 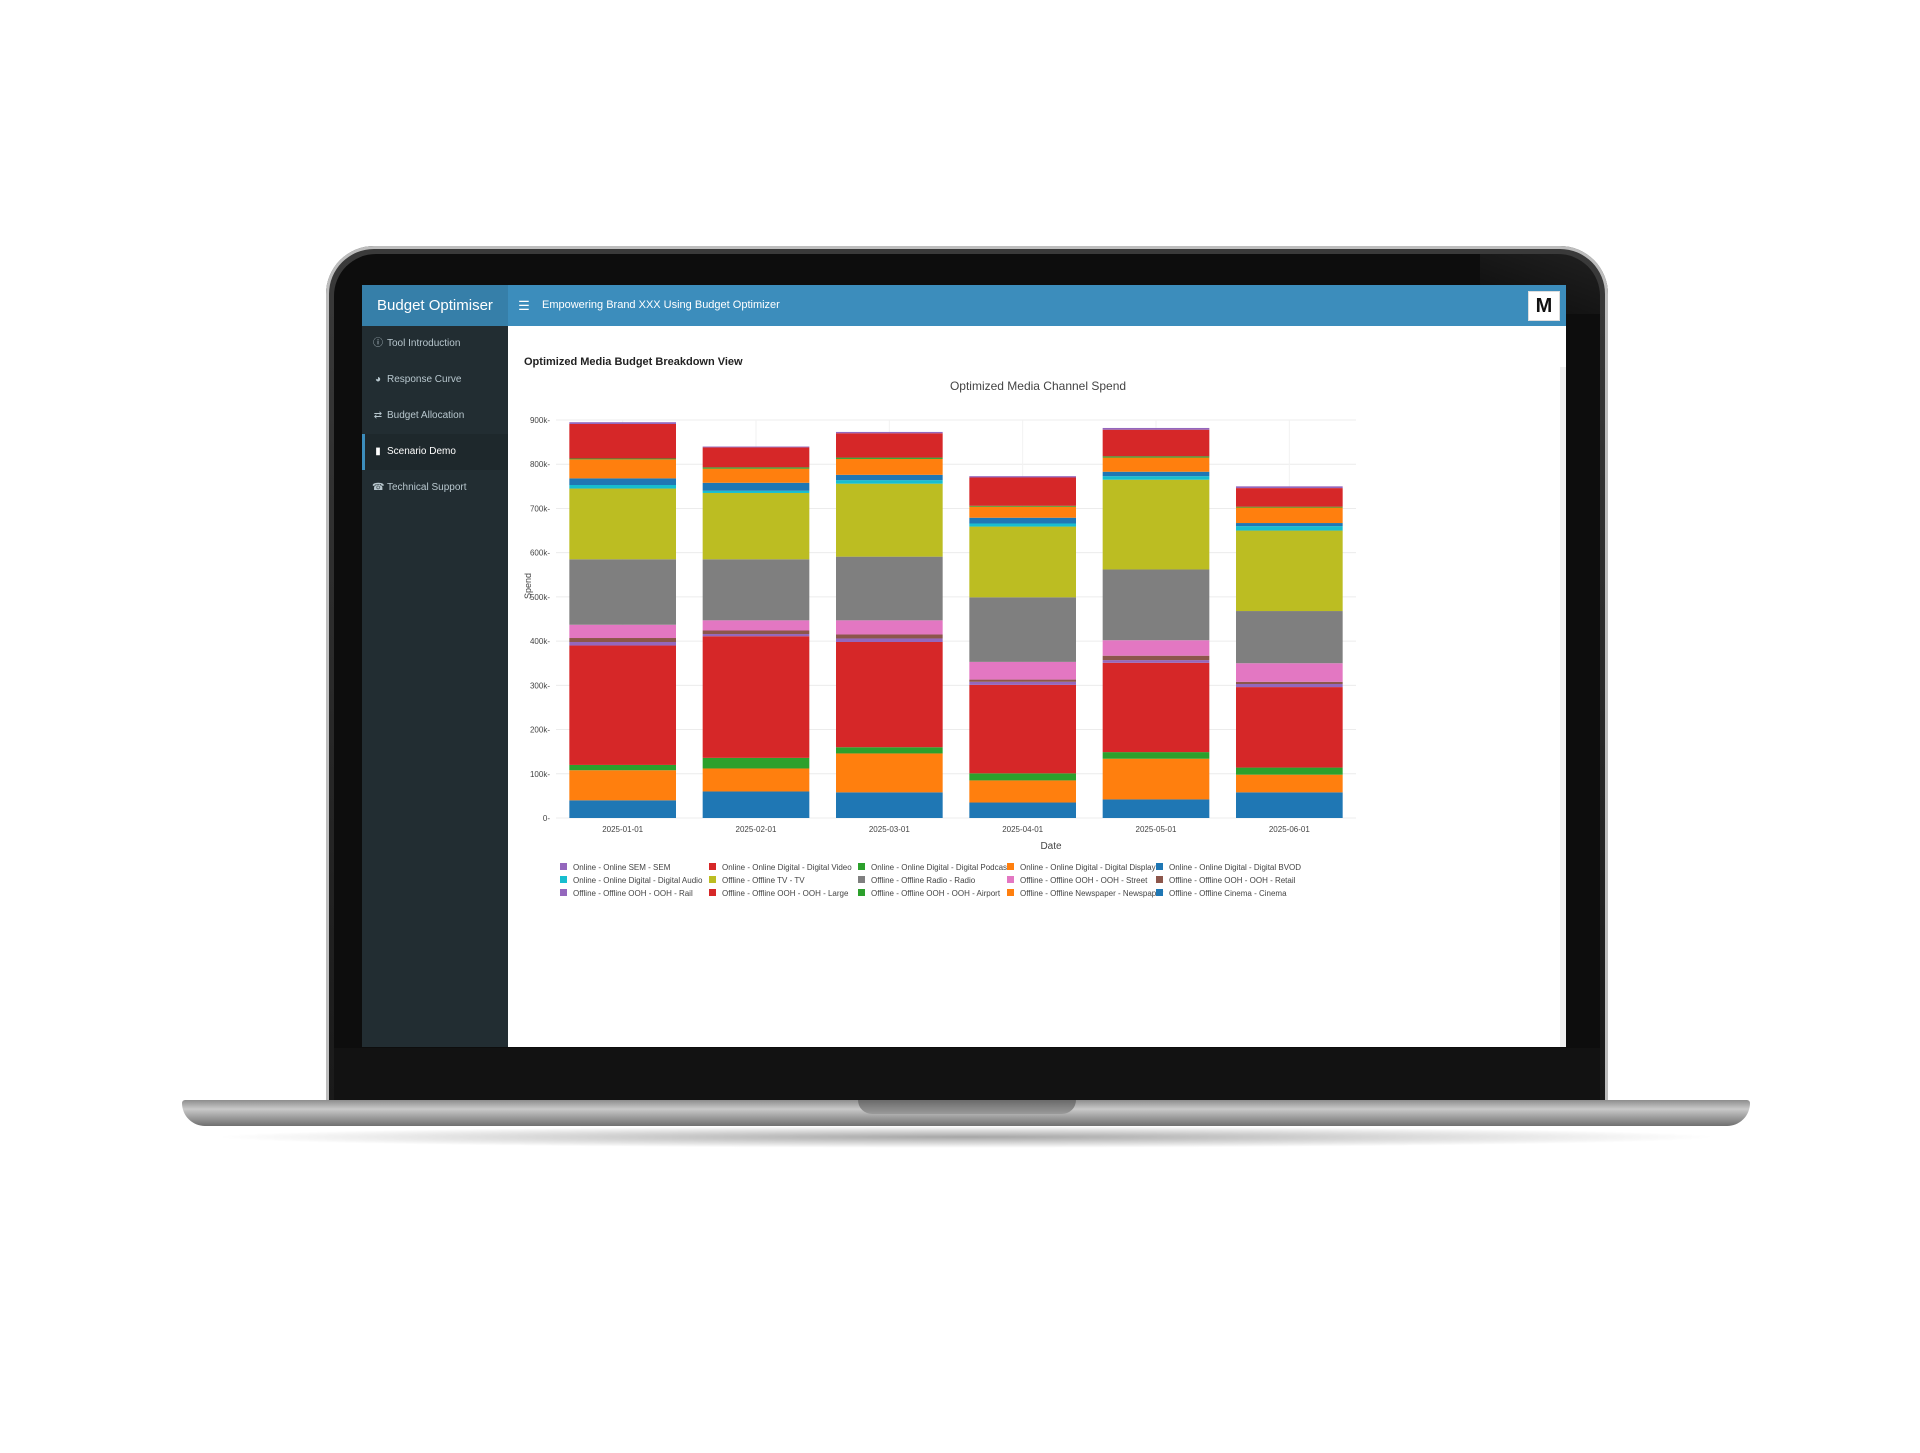 I want to click on content-scrollbar, so click(x=1563, y=707).